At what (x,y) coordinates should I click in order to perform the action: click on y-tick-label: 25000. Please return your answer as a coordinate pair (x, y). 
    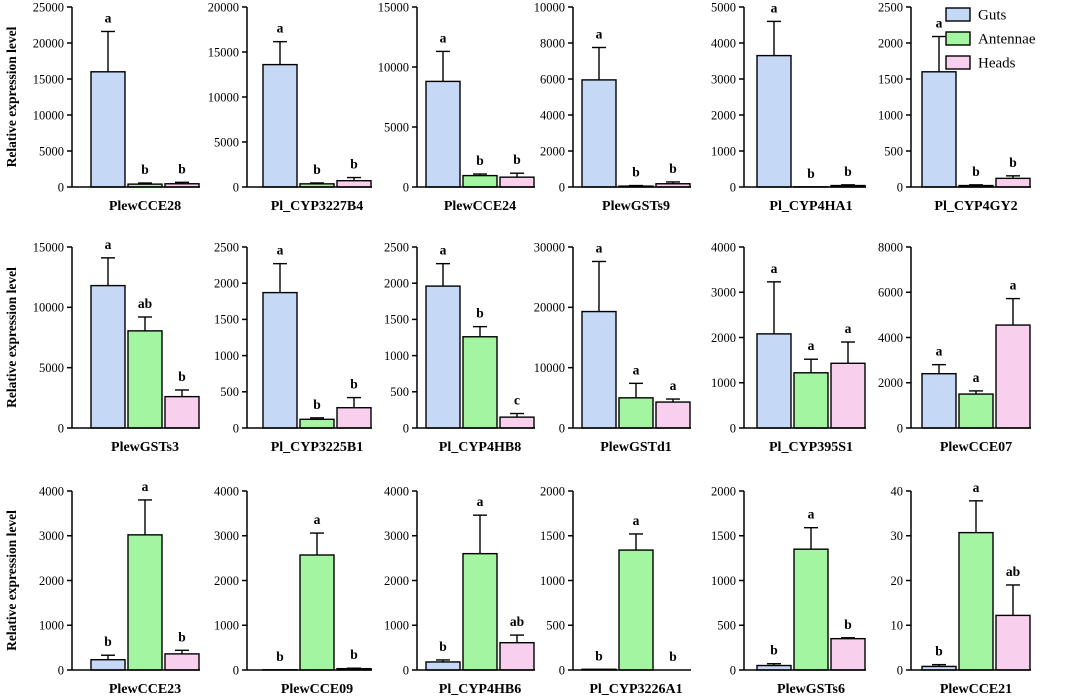
    Looking at the image, I should click on (48, 7).